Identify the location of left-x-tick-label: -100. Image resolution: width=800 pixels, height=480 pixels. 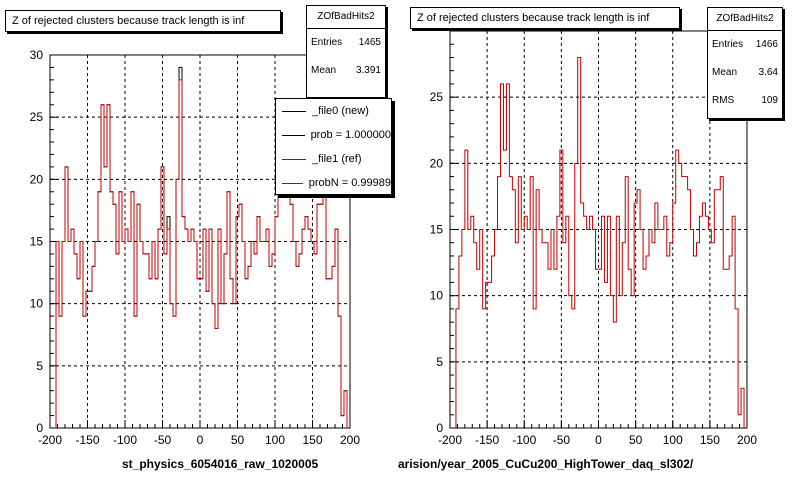
(125, 440).